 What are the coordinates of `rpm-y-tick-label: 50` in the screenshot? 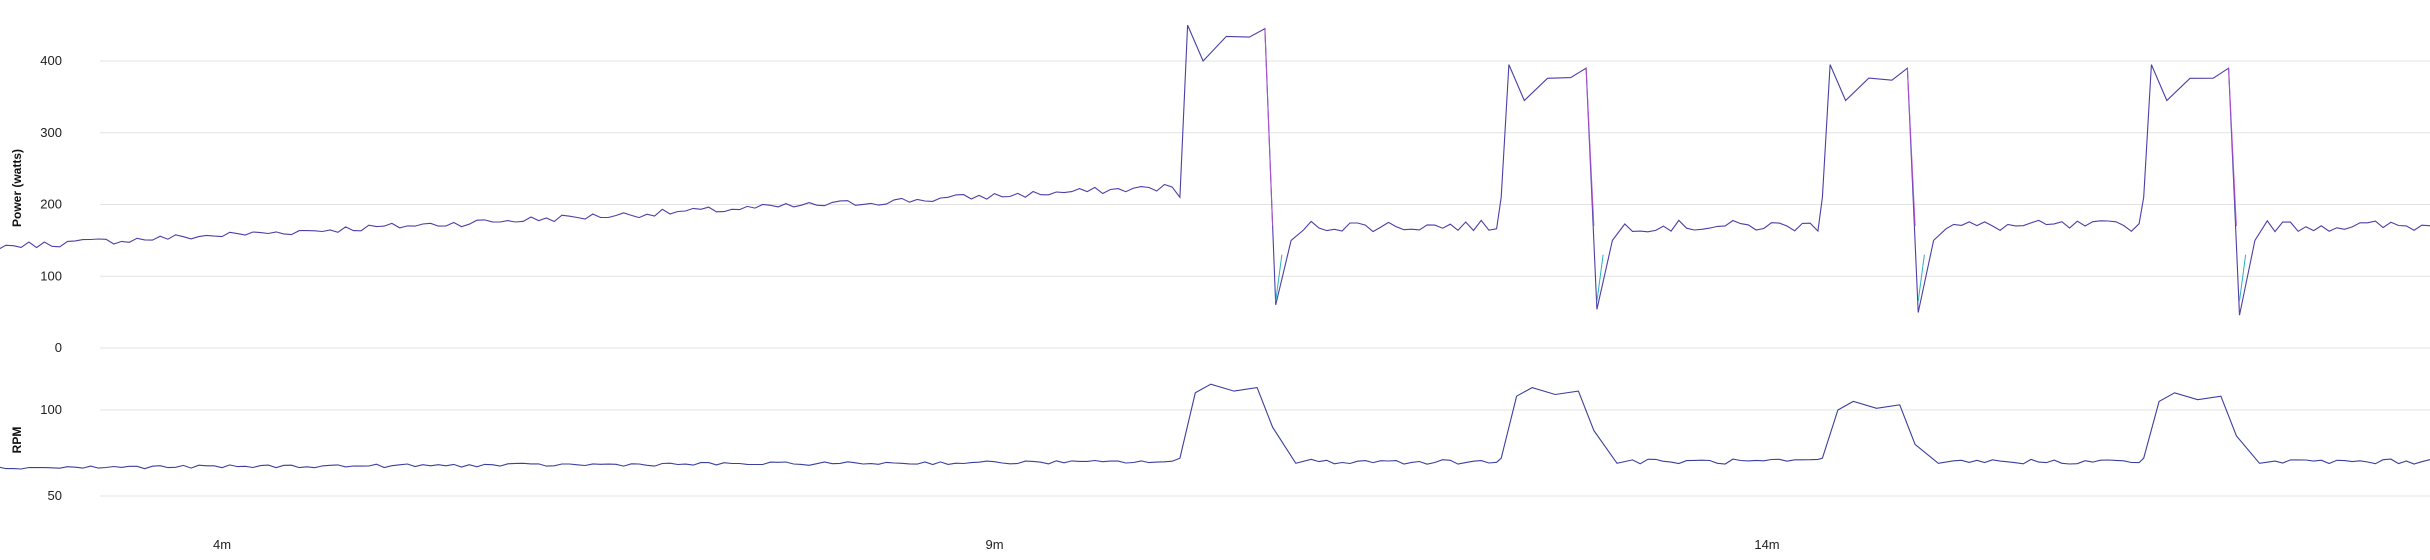 It's located at (55, 495).